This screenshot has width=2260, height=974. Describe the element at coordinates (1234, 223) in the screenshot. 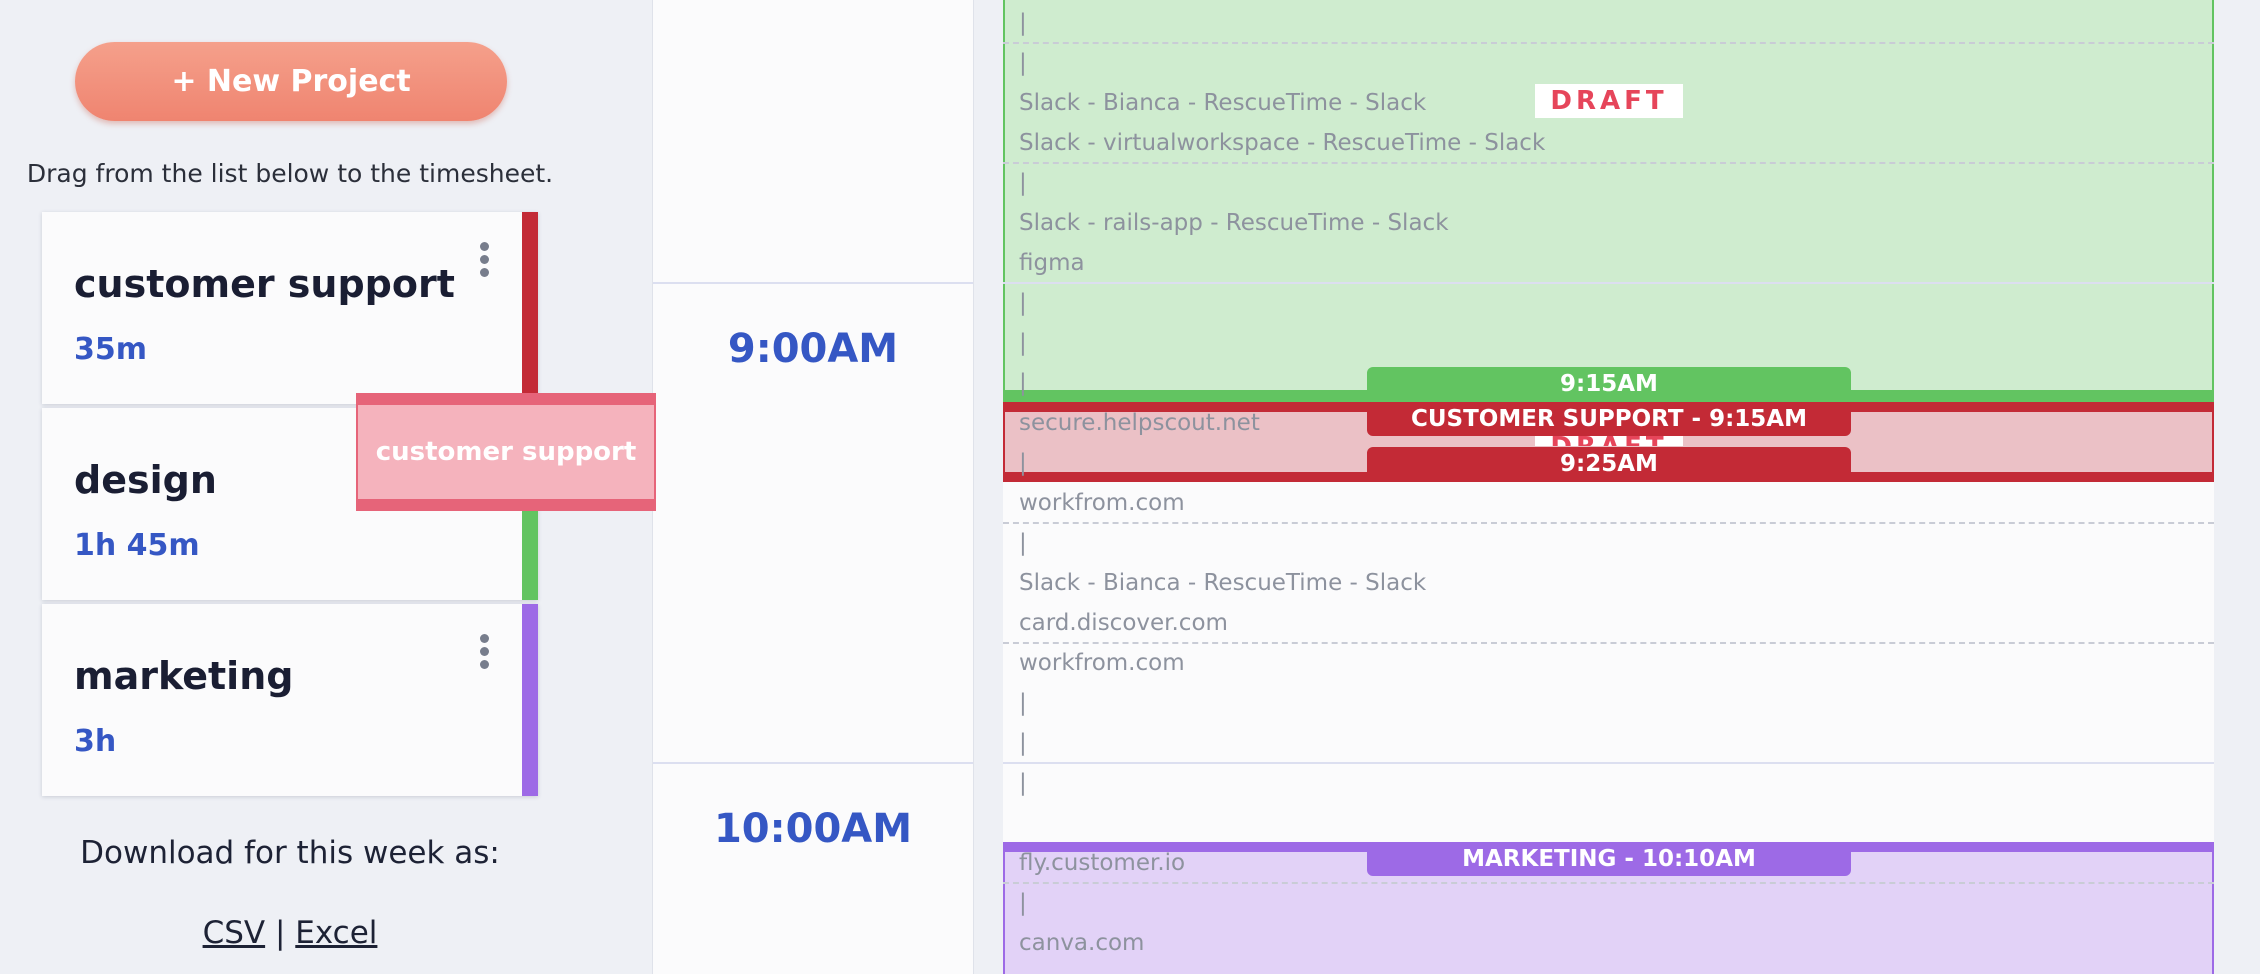

I see `activity-entry: Slack - rails-app - RescueTime - Slack` at that location.